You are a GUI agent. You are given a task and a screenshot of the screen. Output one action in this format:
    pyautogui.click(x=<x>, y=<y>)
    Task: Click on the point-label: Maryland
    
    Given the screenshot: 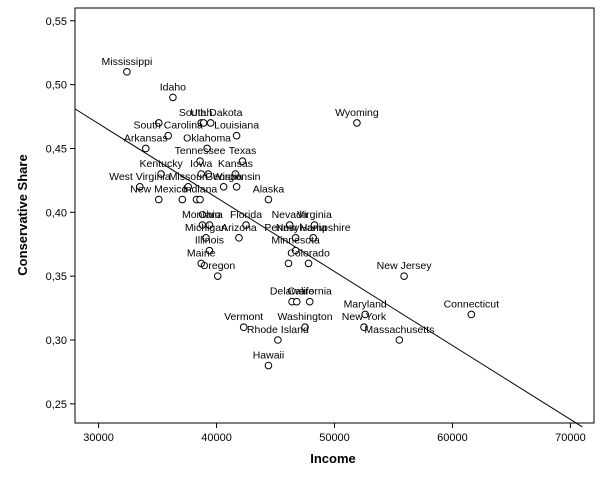 What is the action you would take?
    pyautogui.click(x=365, y=304)
    